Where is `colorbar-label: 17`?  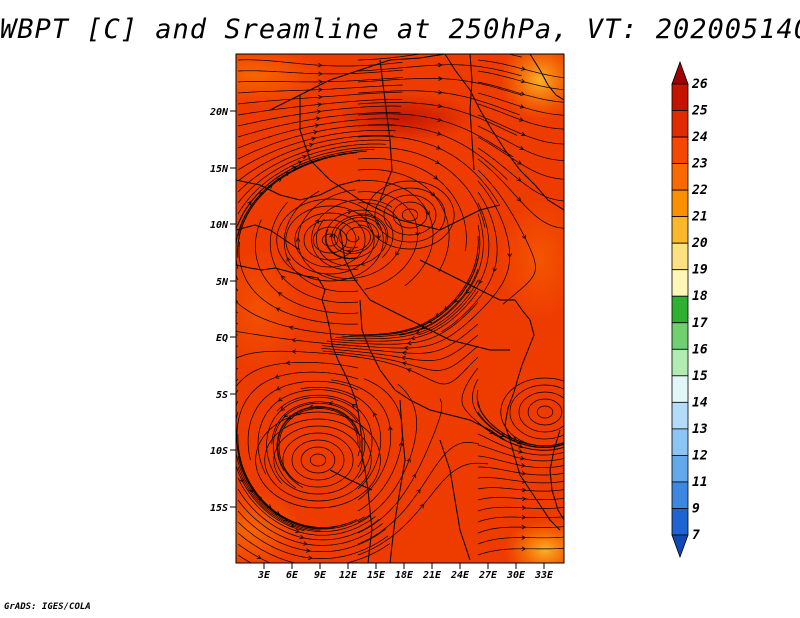
colorbar-label: 17 is located at coordinates (700, 323).